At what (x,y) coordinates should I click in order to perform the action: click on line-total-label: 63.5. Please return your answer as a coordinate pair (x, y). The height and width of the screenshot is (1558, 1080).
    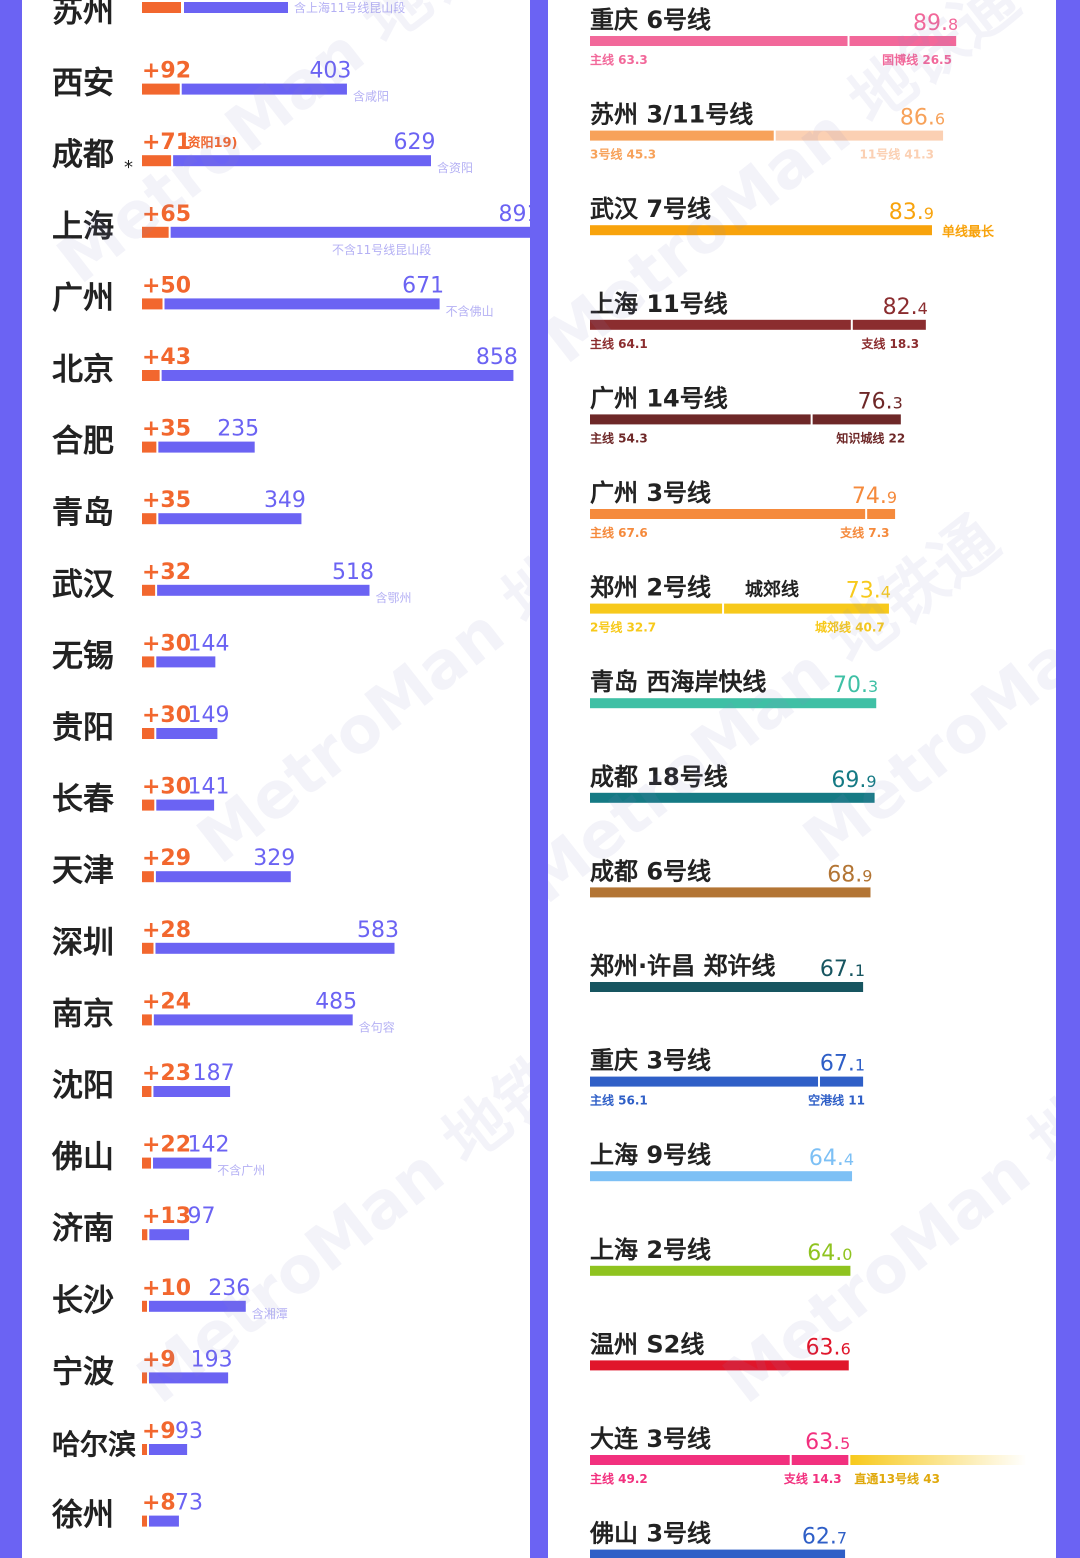
    Looking at the image, I should click on (827, 1442).